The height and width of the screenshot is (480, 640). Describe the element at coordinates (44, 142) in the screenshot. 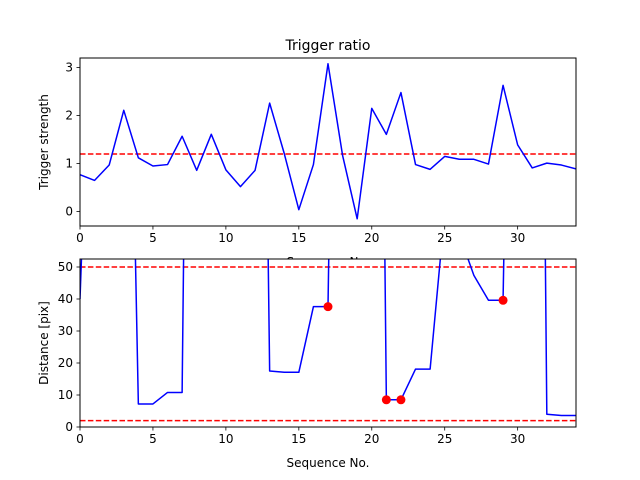

I see `y-axis-label: Trigger strength` at that location.